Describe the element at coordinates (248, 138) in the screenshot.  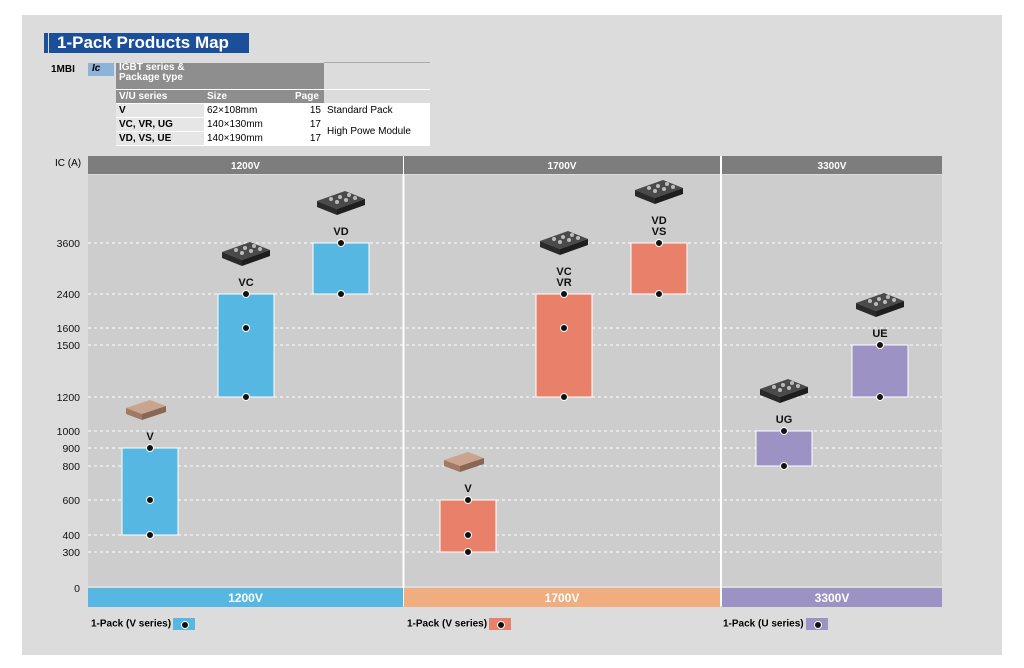
I see `table-cell: 140×190mm` at that location.